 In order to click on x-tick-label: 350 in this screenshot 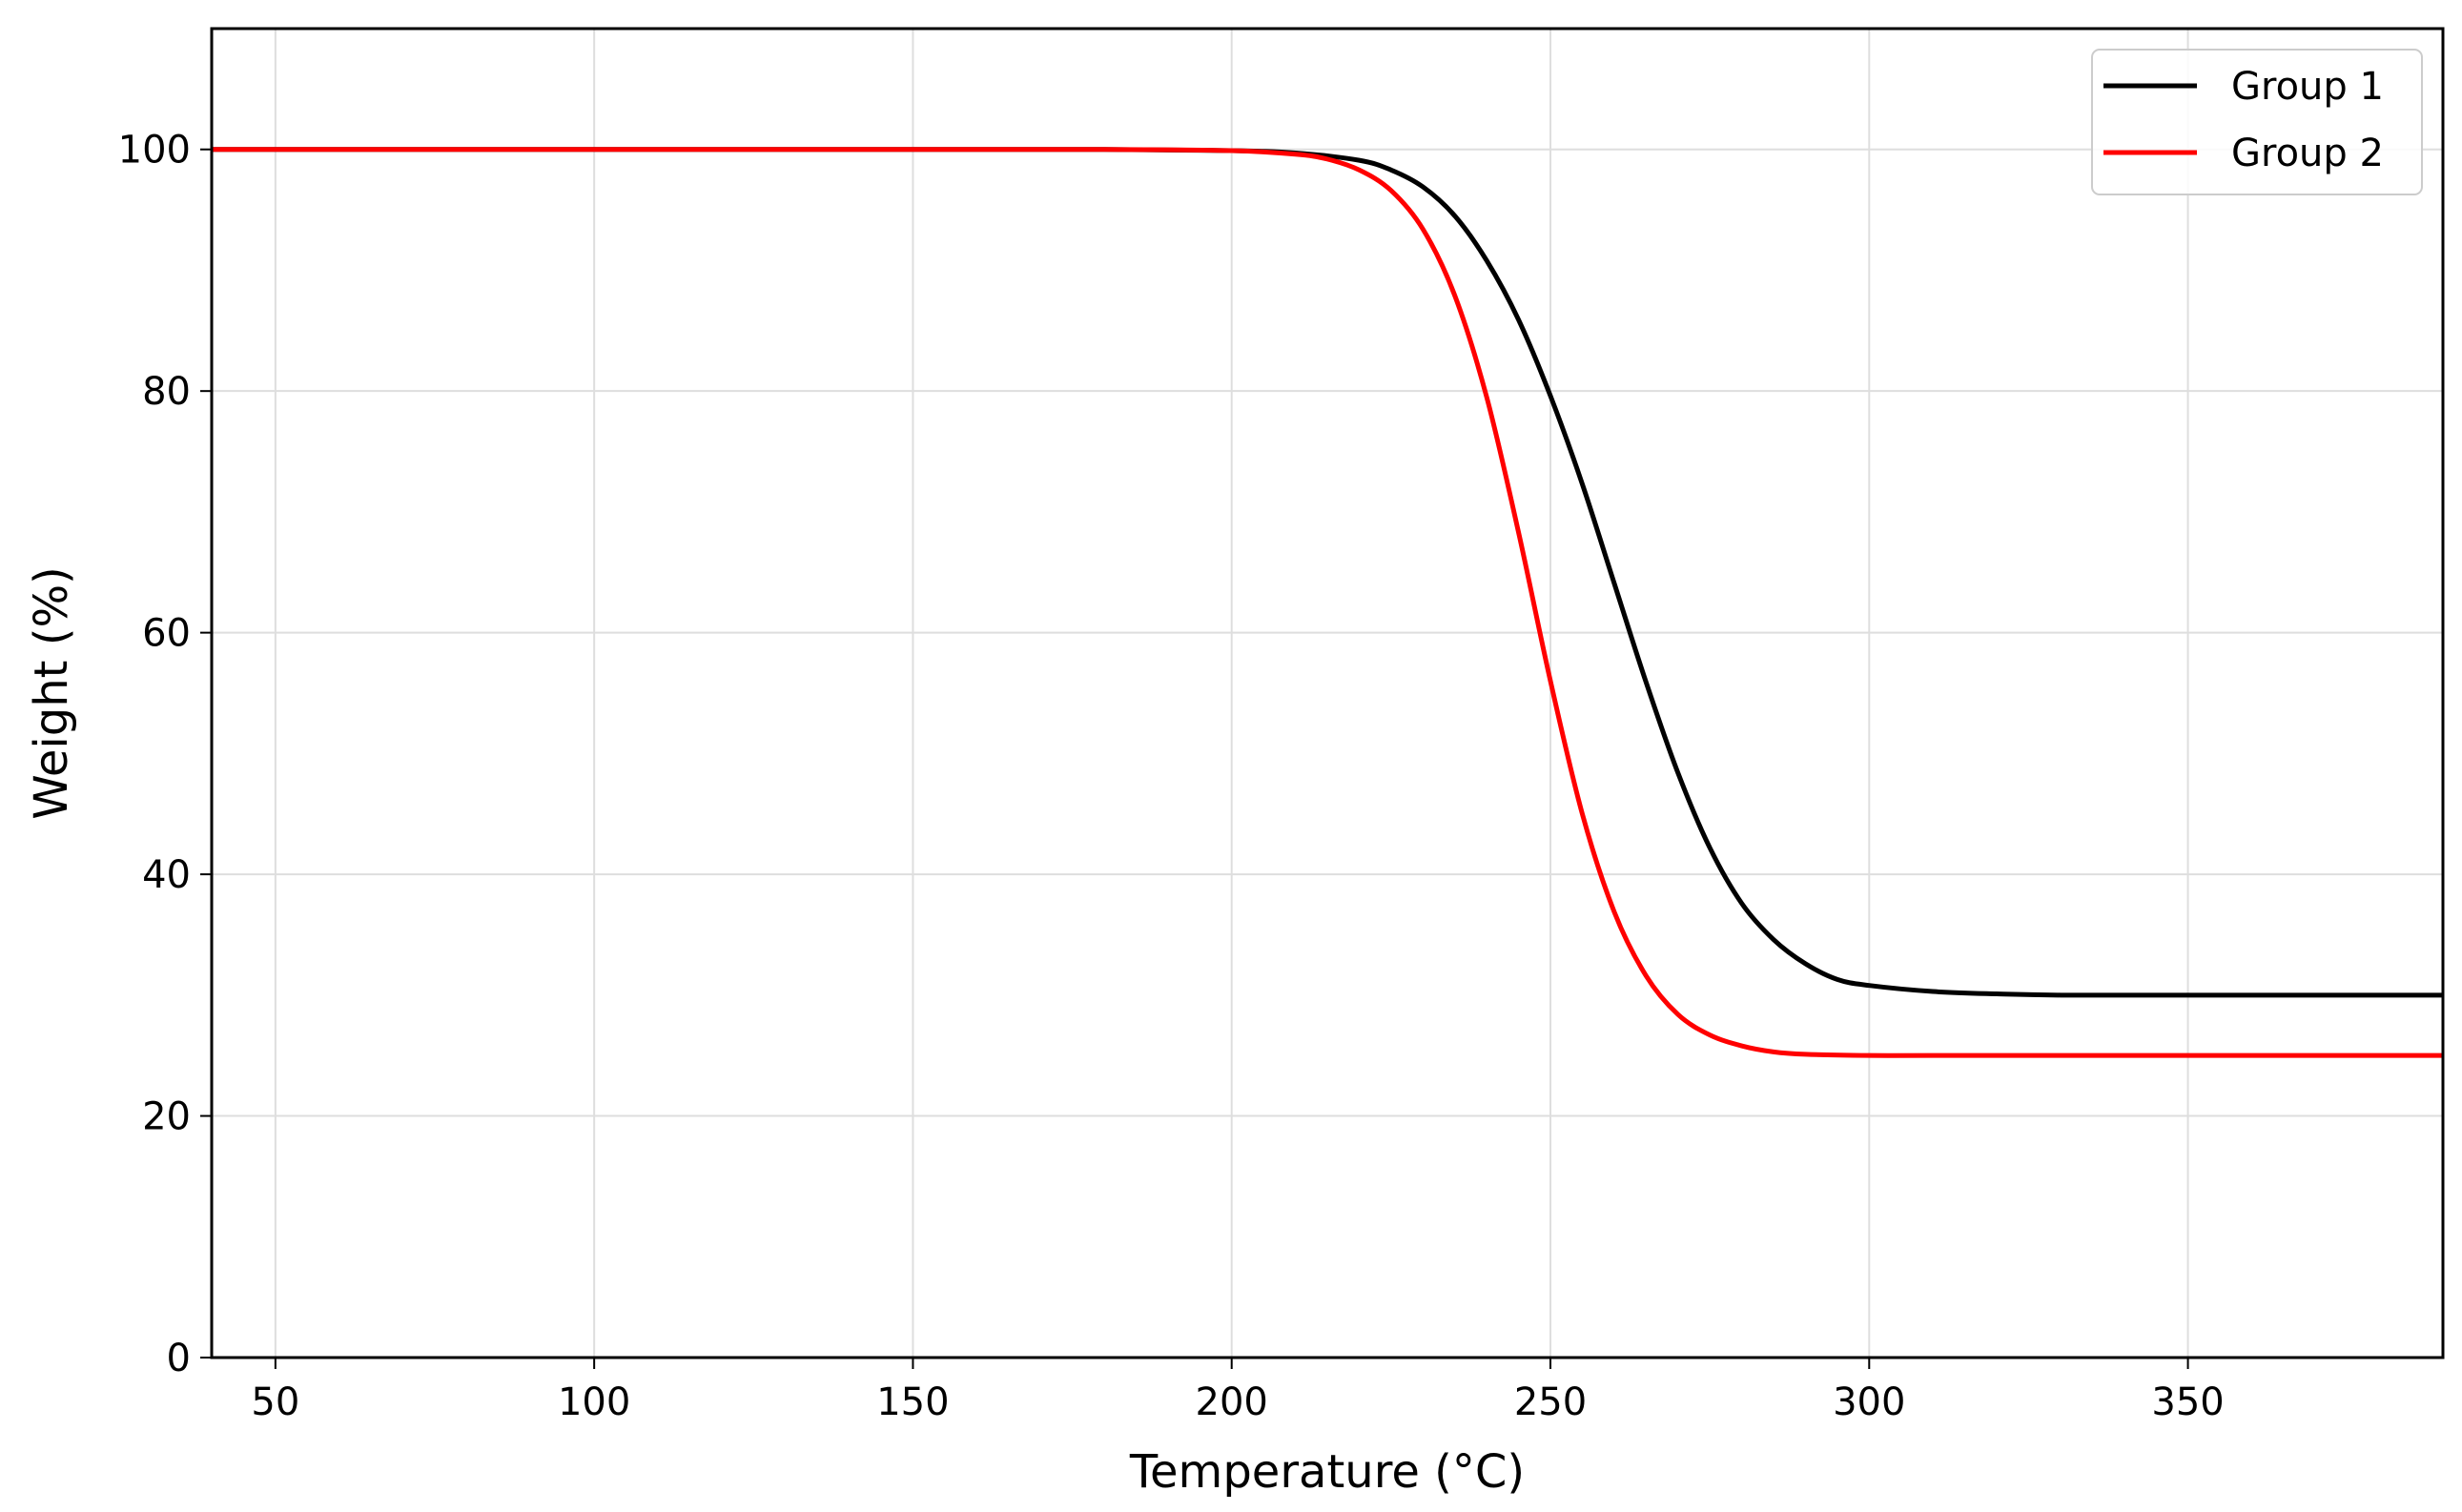, I will do `click(2187, 1402)`.